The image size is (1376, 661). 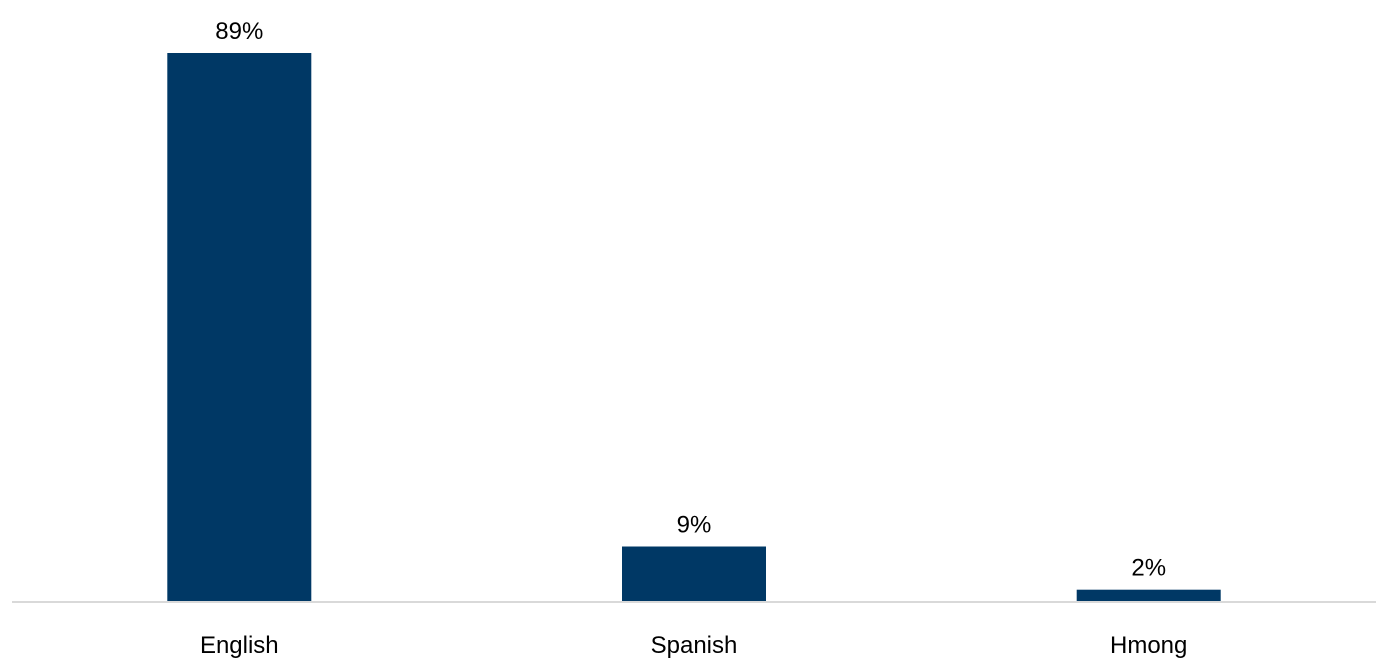 What do you see at coordinates (694, 525) in the screenshot?
I see `data-label-spanish: 9%` at bounding box center [694, 525].